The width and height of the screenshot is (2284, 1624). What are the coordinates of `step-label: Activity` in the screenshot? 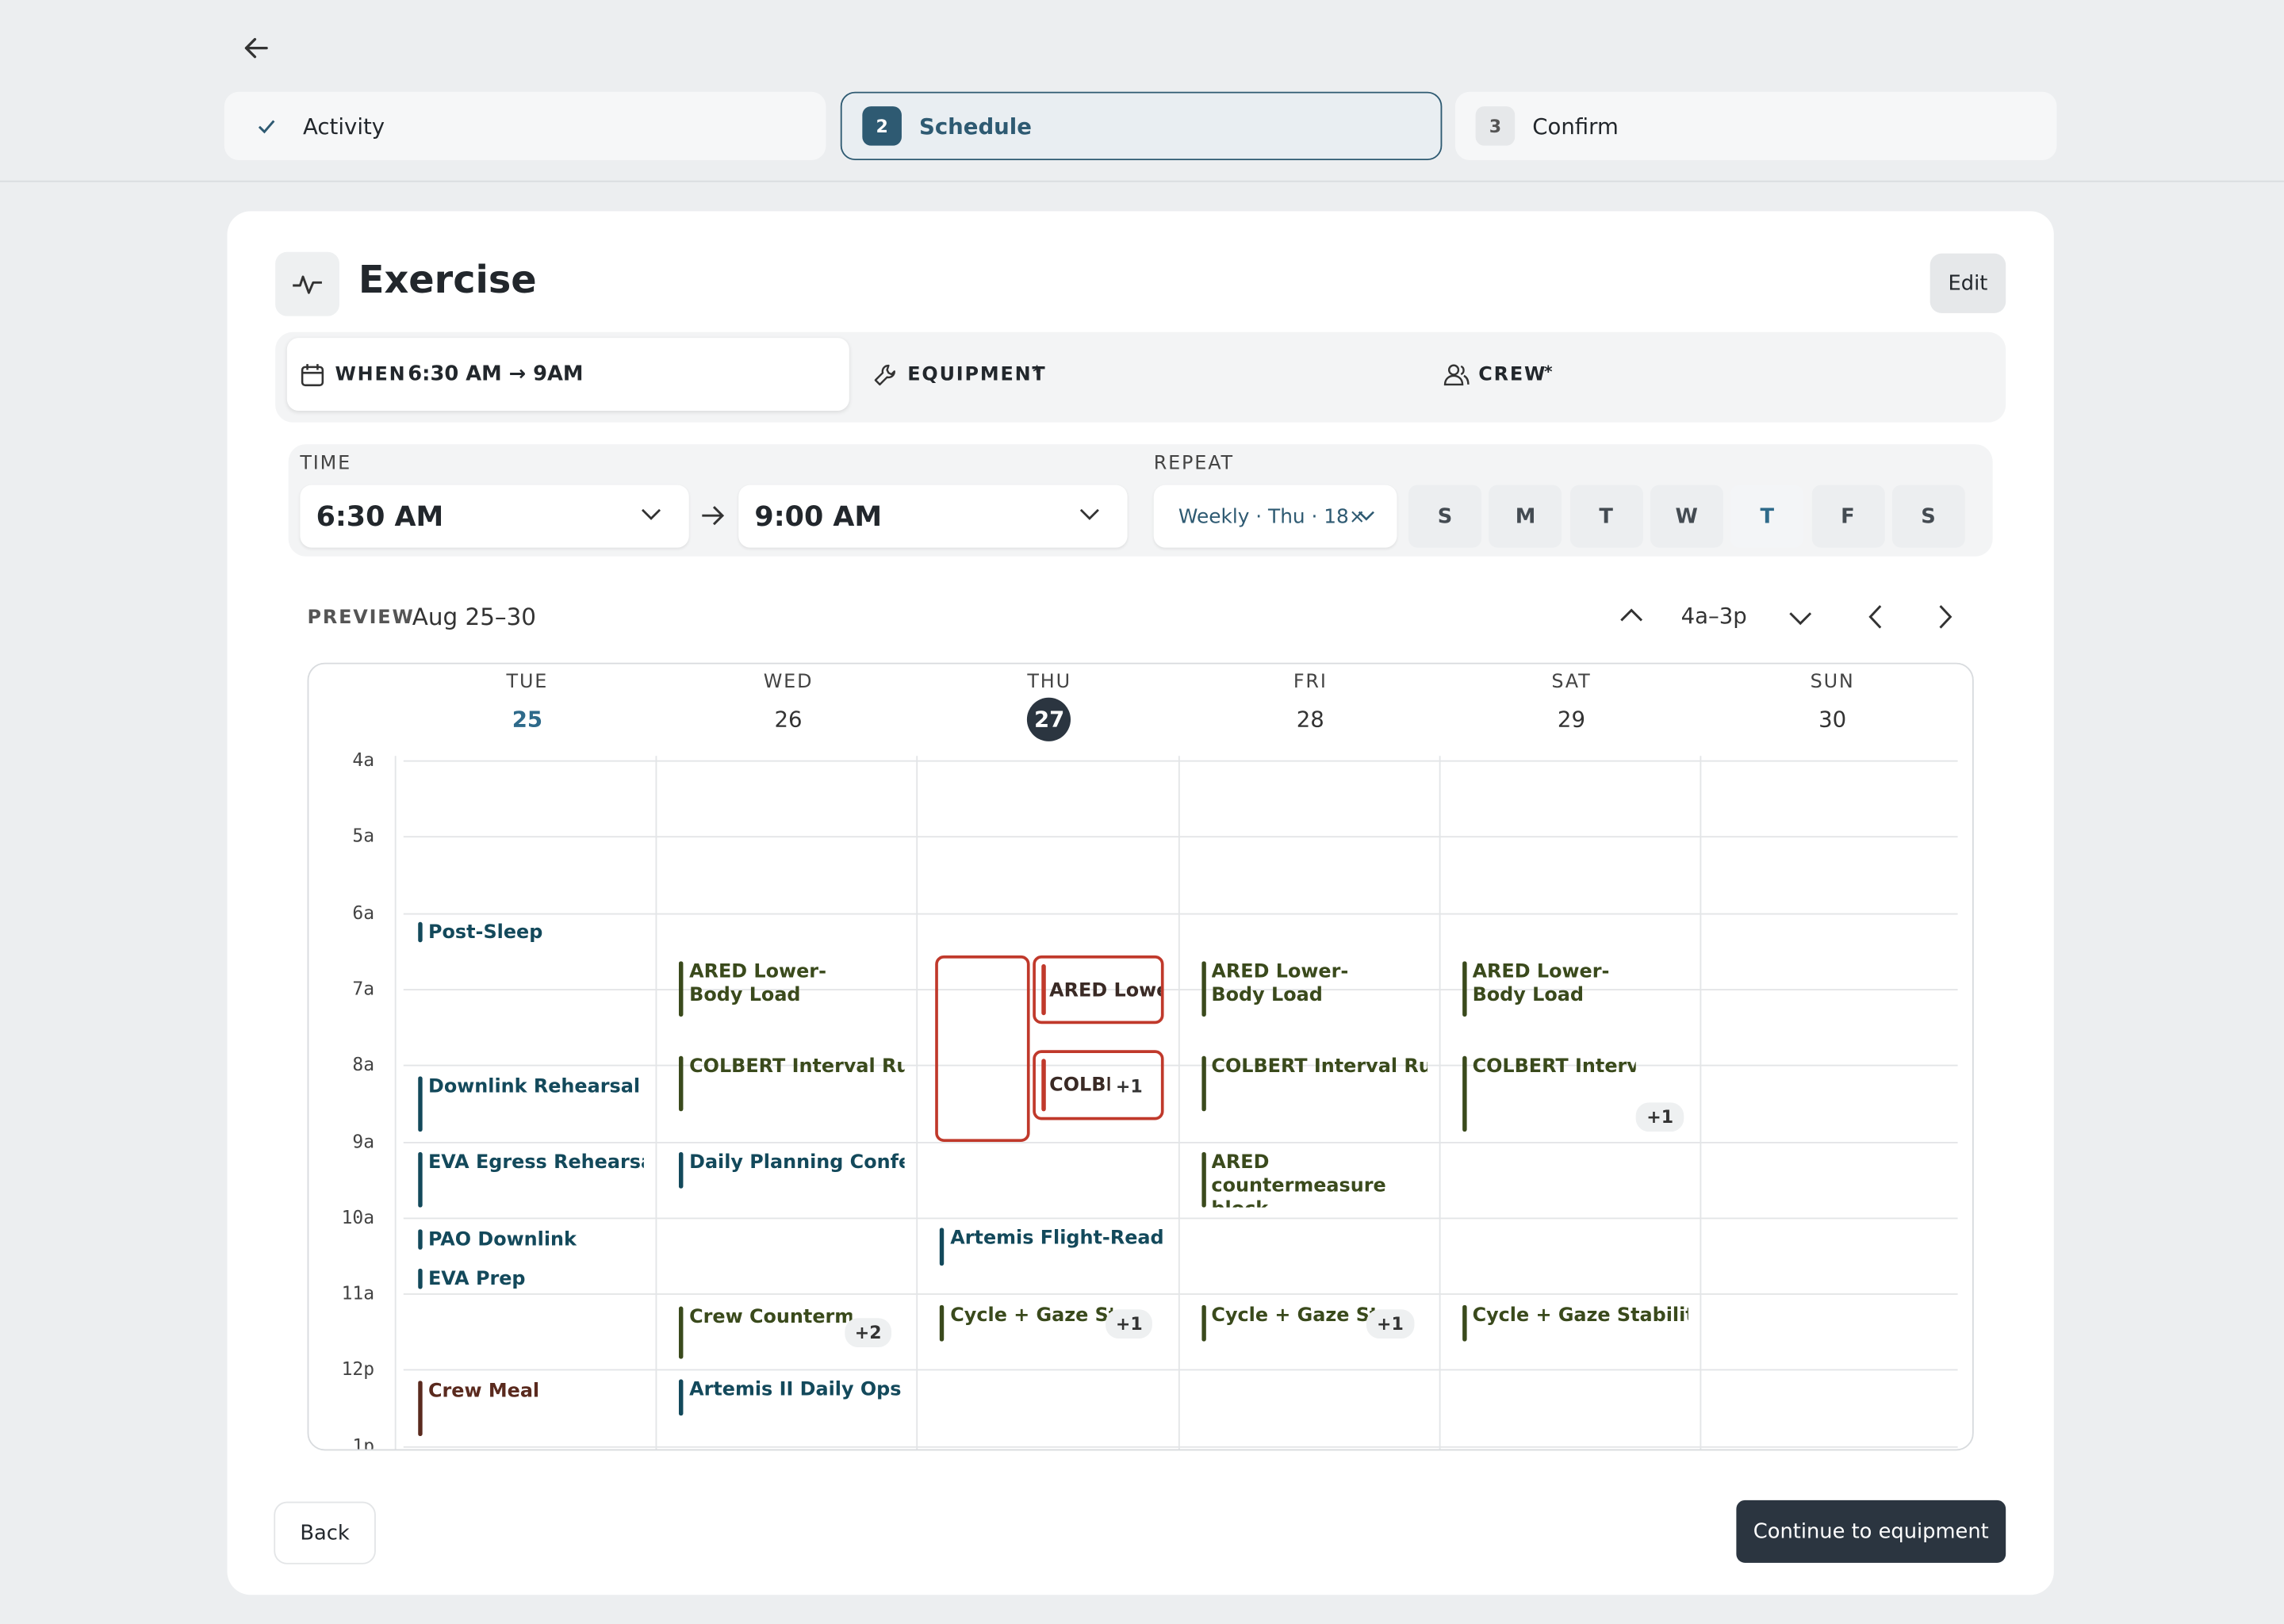 It's located at (344, 126).